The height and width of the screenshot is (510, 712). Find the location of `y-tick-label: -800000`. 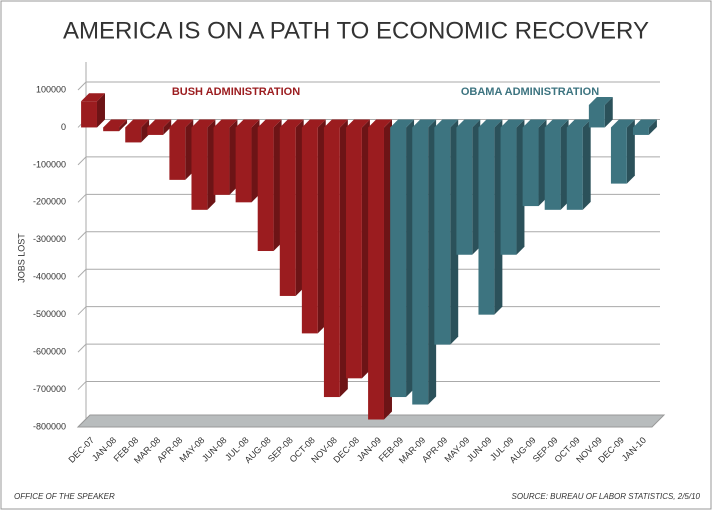

y-tick-label: -800000 is located at coordinates (49, 426).